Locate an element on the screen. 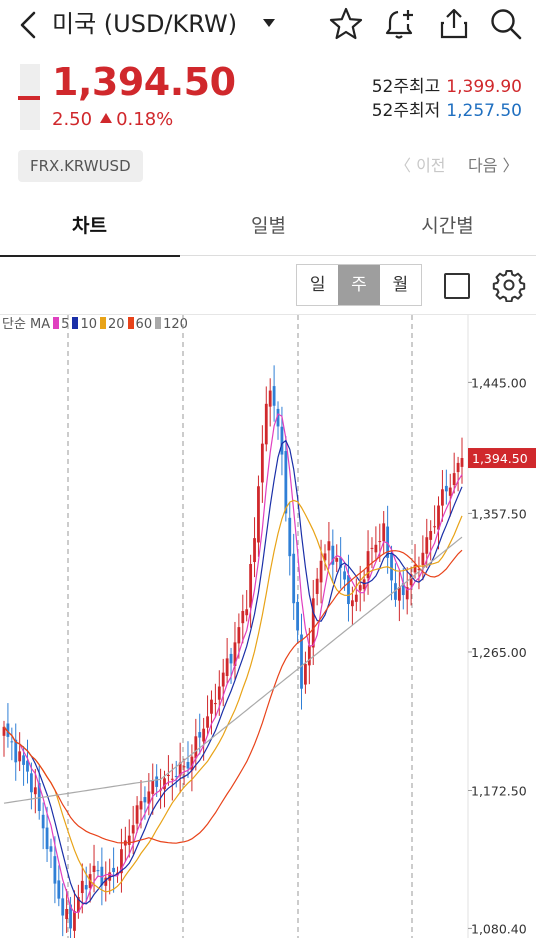  current-price-label: 1,394.50 is located at coordinates (500, 458).